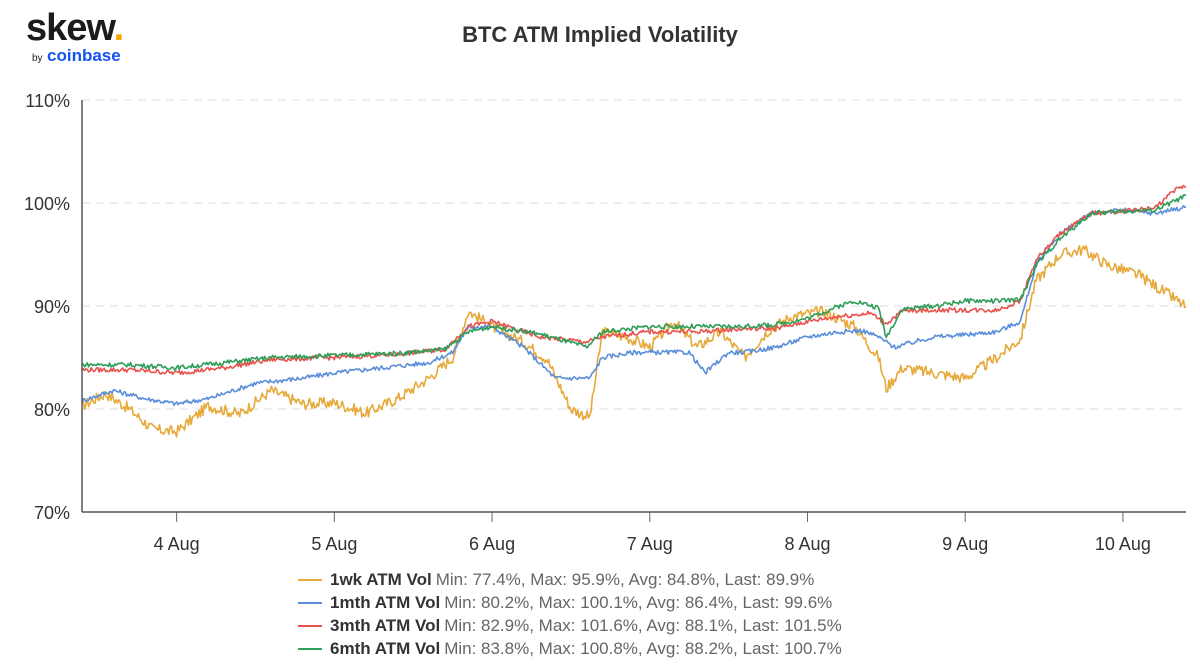 The height and width of the screenshot is (670, 1200). What do you see at coordinates (52, 307) in the screenshot?
I see `y-tick-label: 90%` at bounding box center [52, 307].